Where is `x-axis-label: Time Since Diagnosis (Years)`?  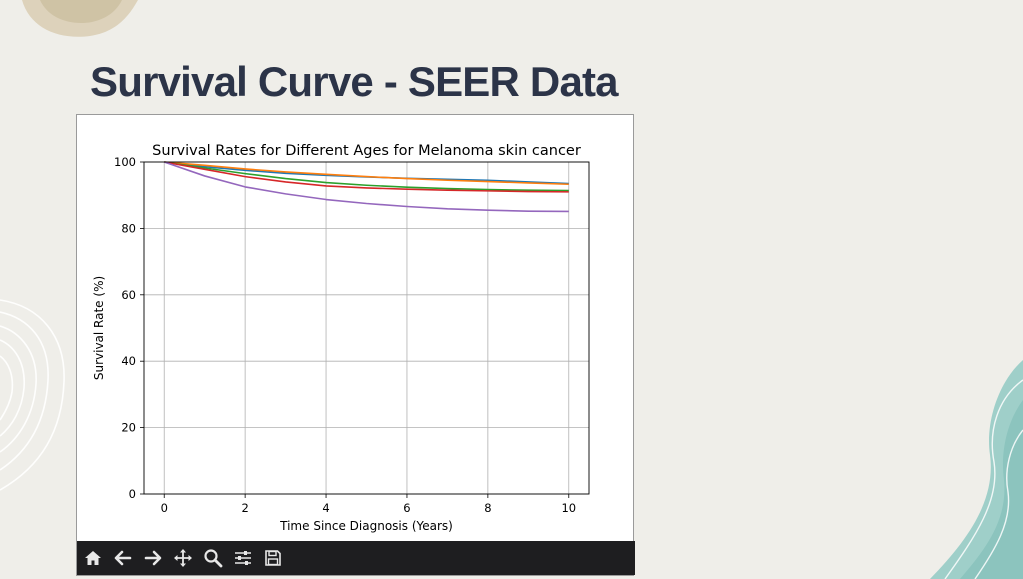 x-axis-label: Time Since Diagnosis (Years) is located at coordinates (366, 526).